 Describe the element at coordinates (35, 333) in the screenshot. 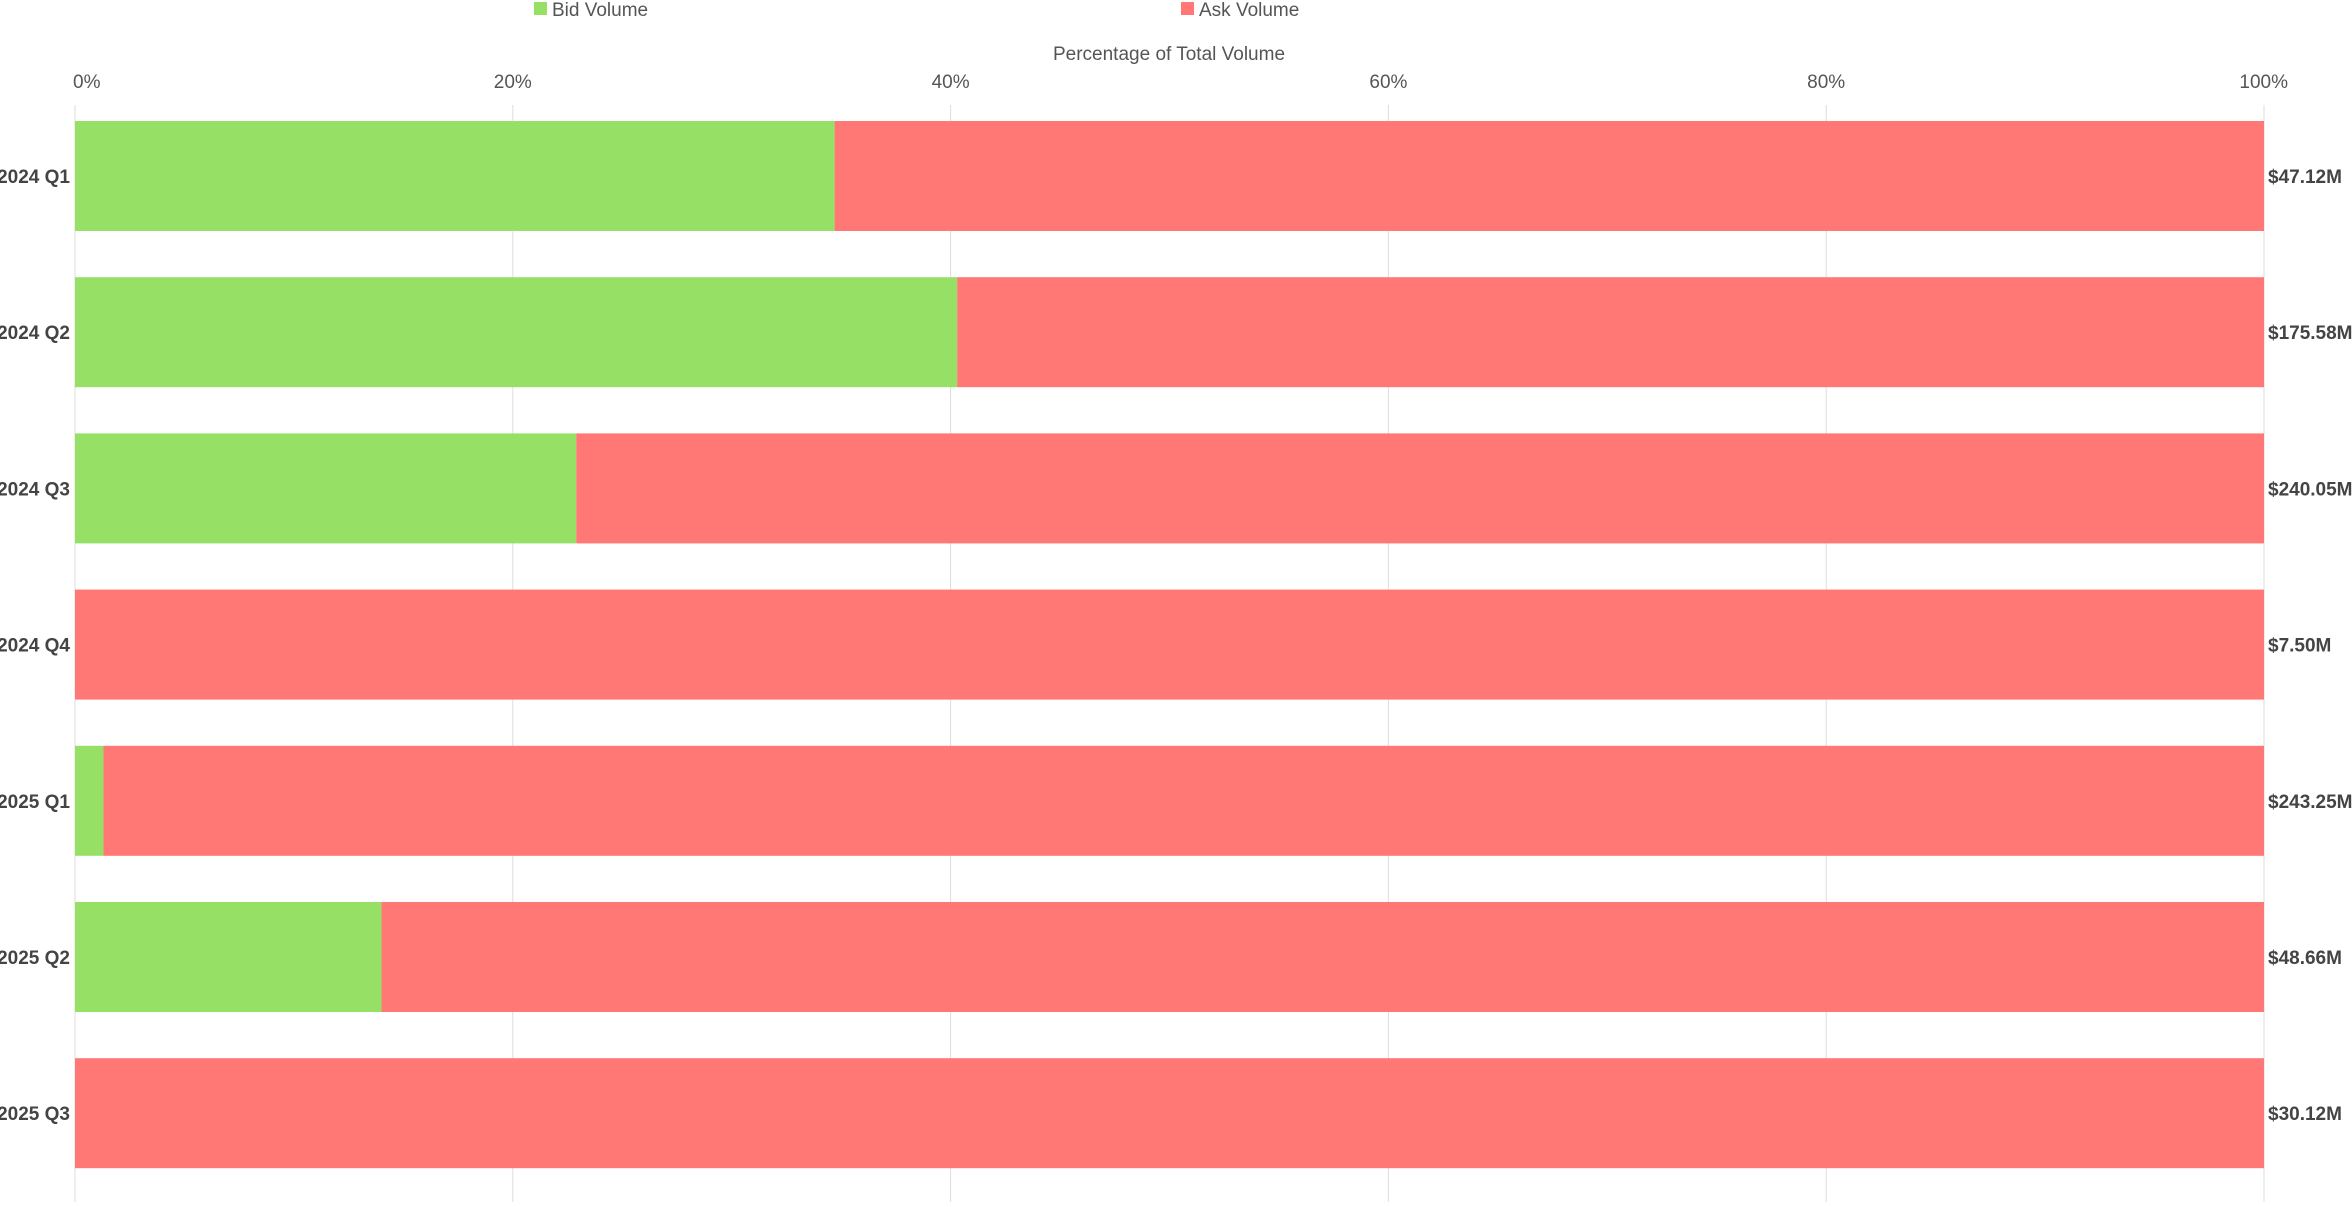

I see `category-label: 2024 Q2` at that location.